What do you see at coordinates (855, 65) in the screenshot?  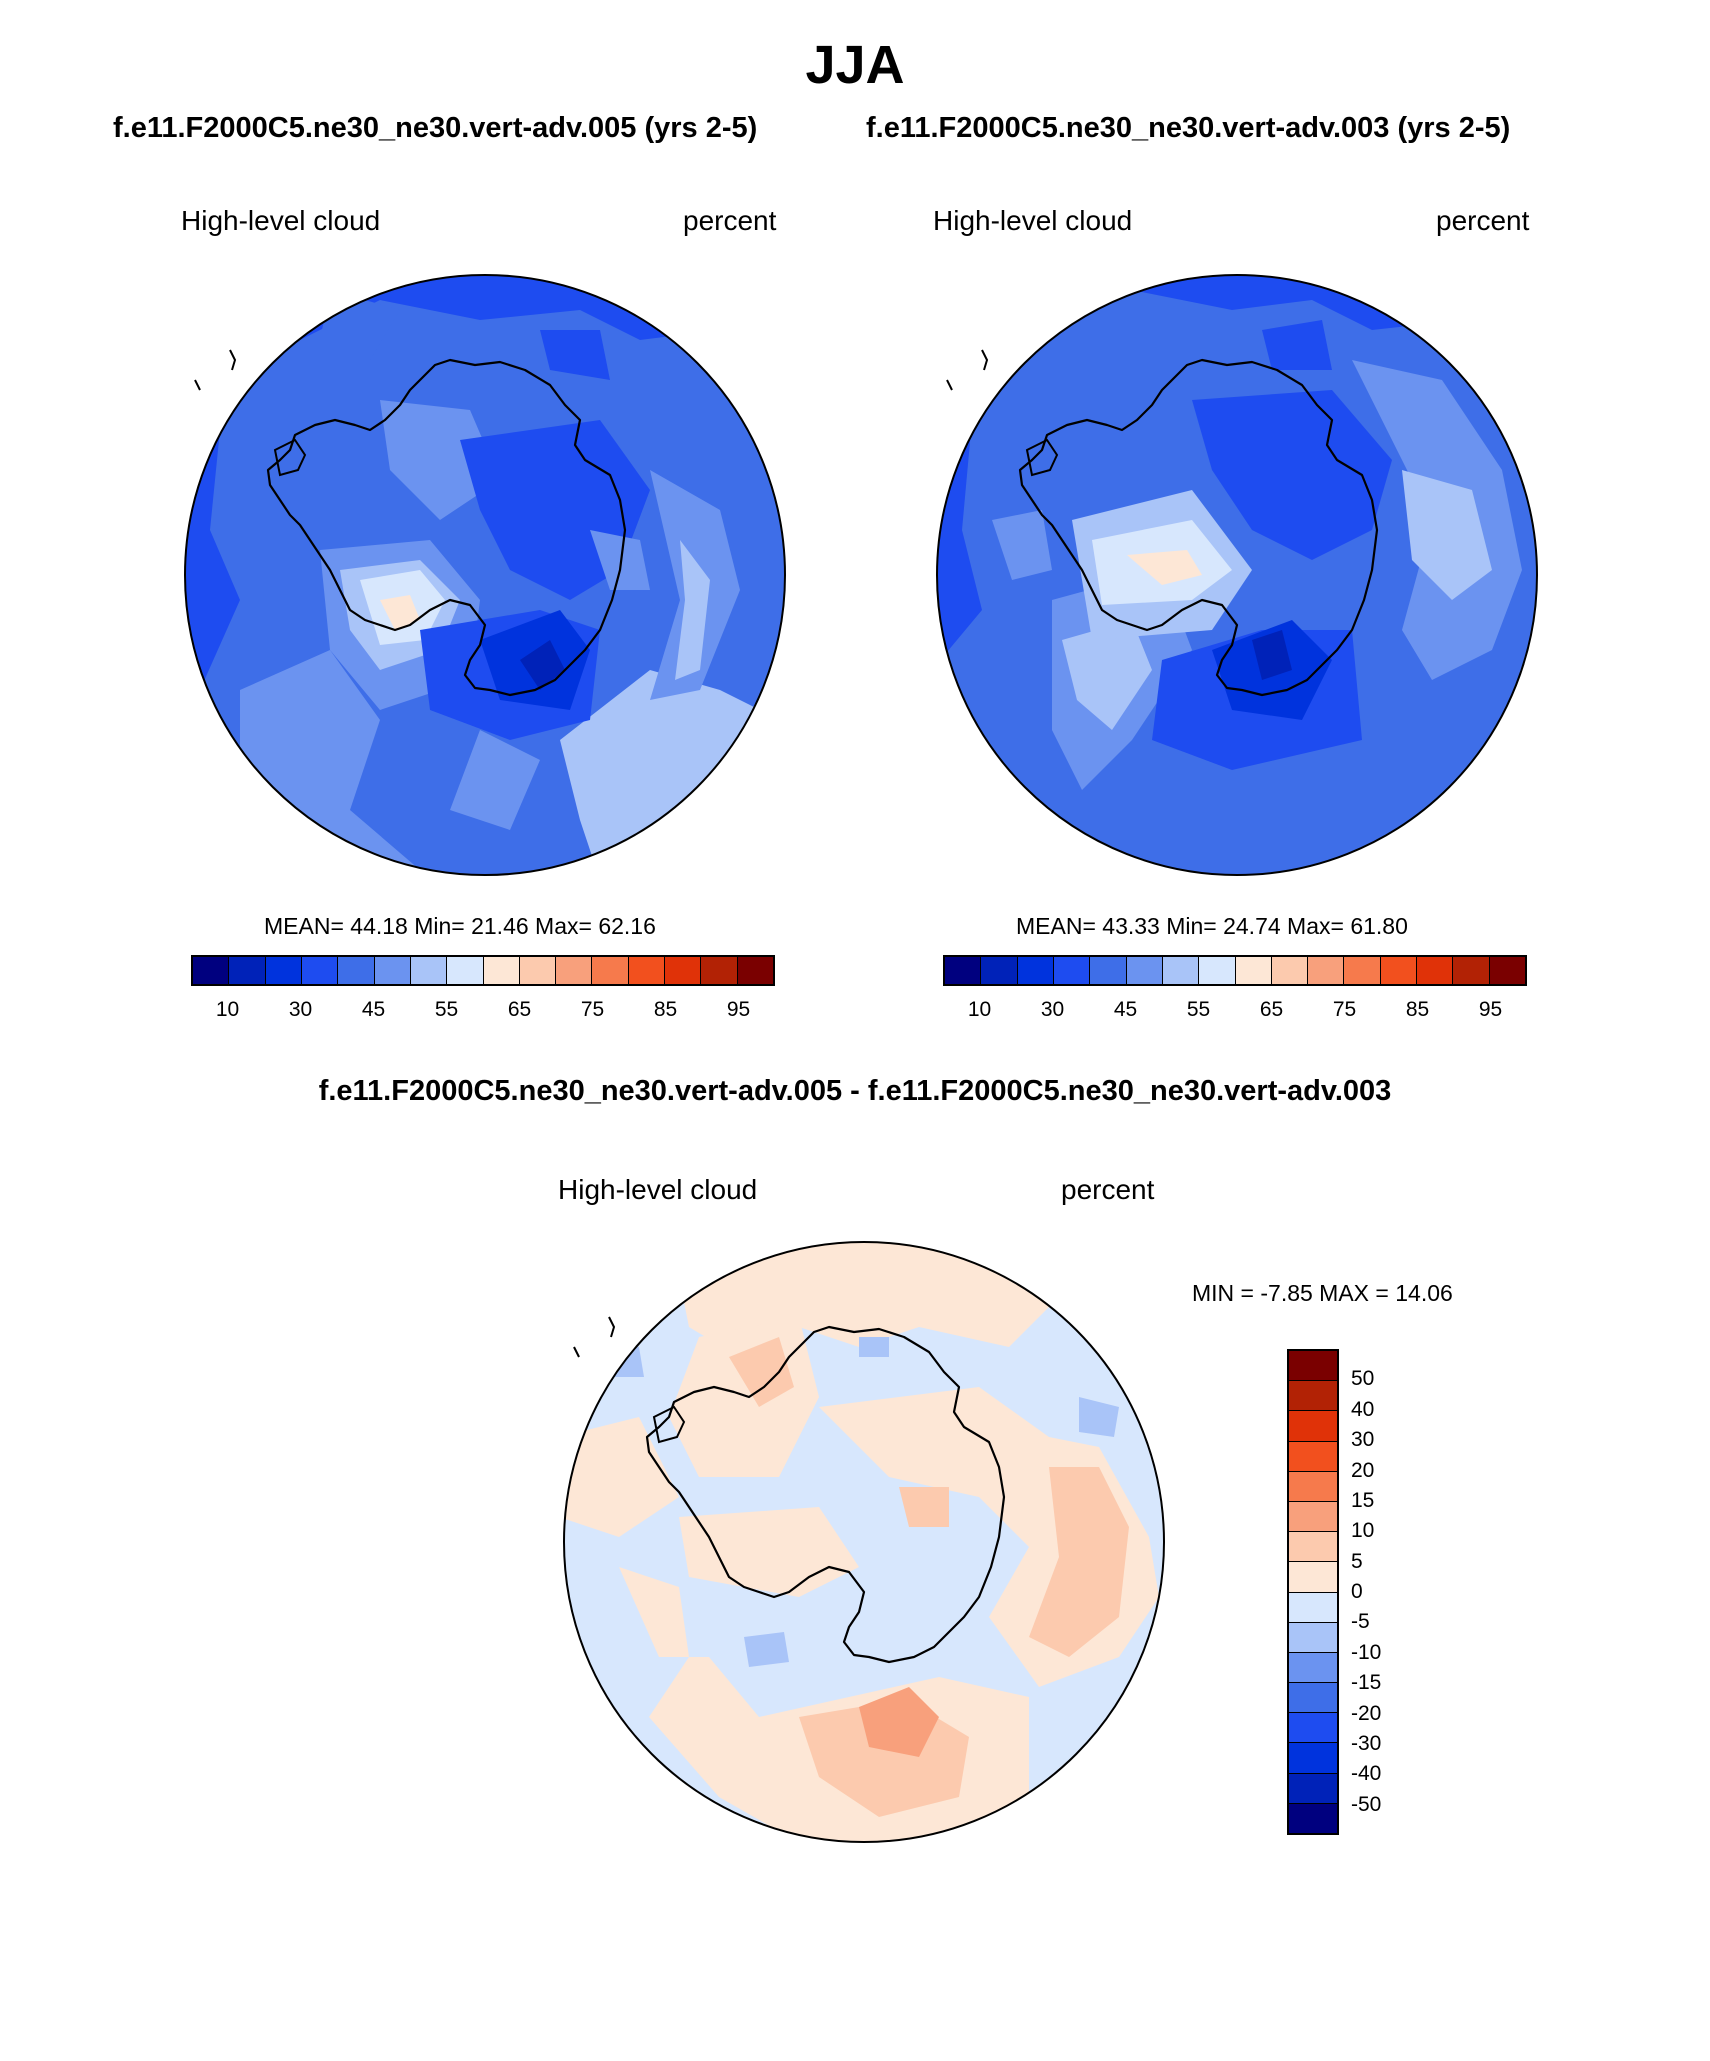 I see `figure-title: JJA` at bounding box center [855, 65].